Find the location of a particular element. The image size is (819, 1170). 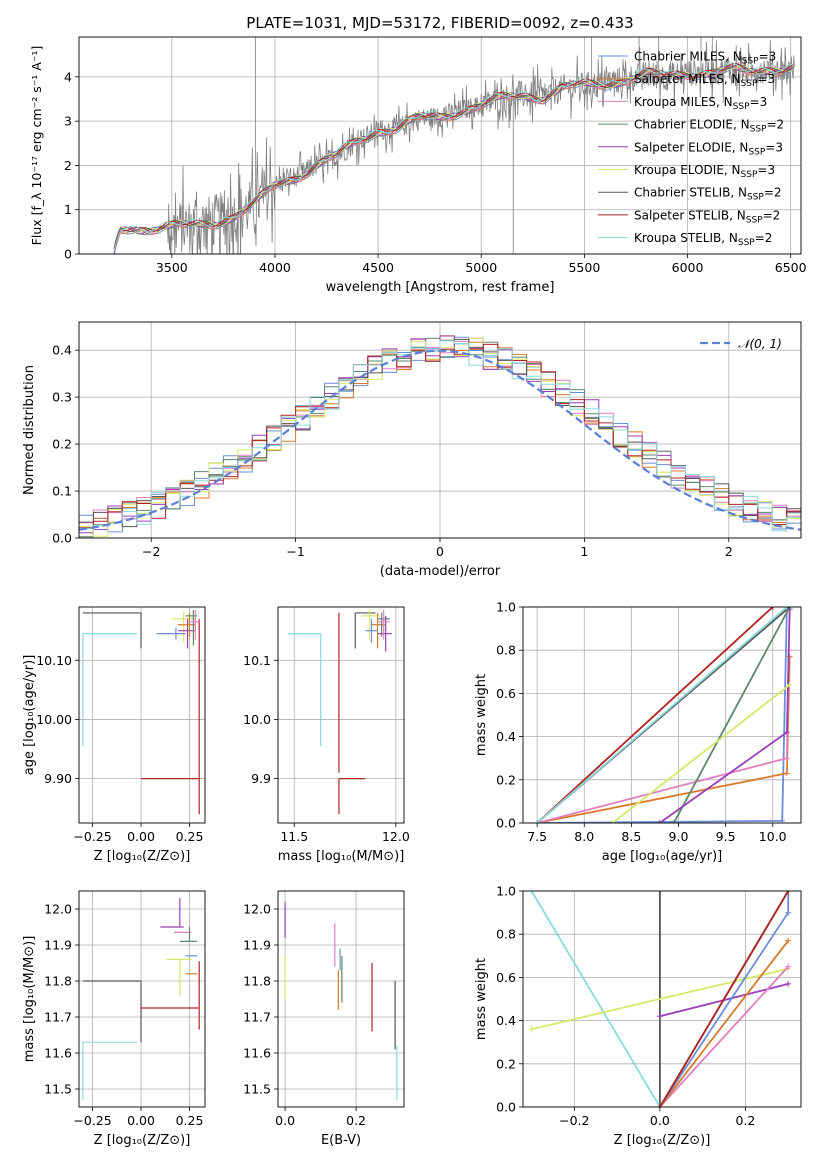

legend-label: Kroupa STELIB, NSSP=2 is located at coordinates (703, 239).